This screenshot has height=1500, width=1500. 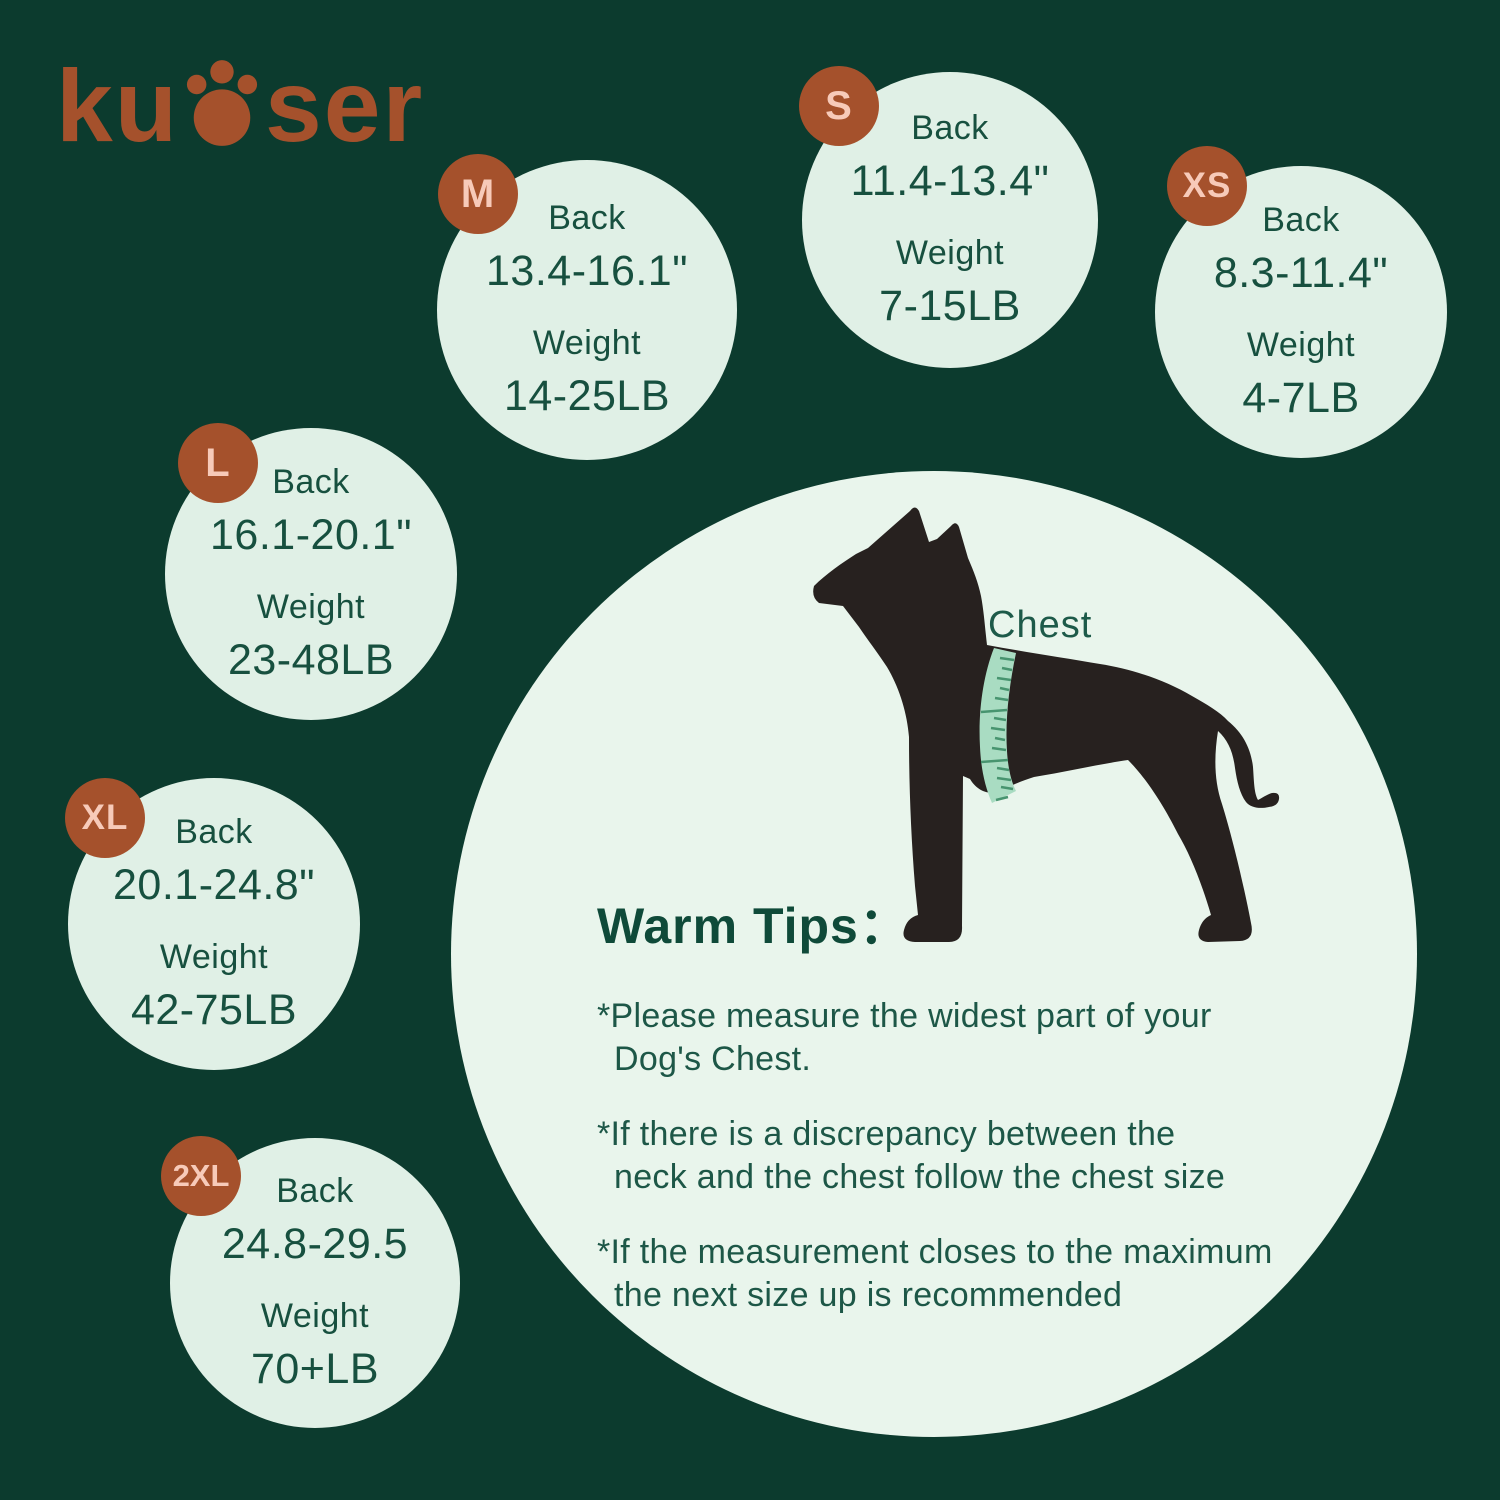 What do you see at coordinates (886, 1134) in the screenshot?
I see `tip-line: *If there is a discrepancy between the` at bounding box center [886, 1134].